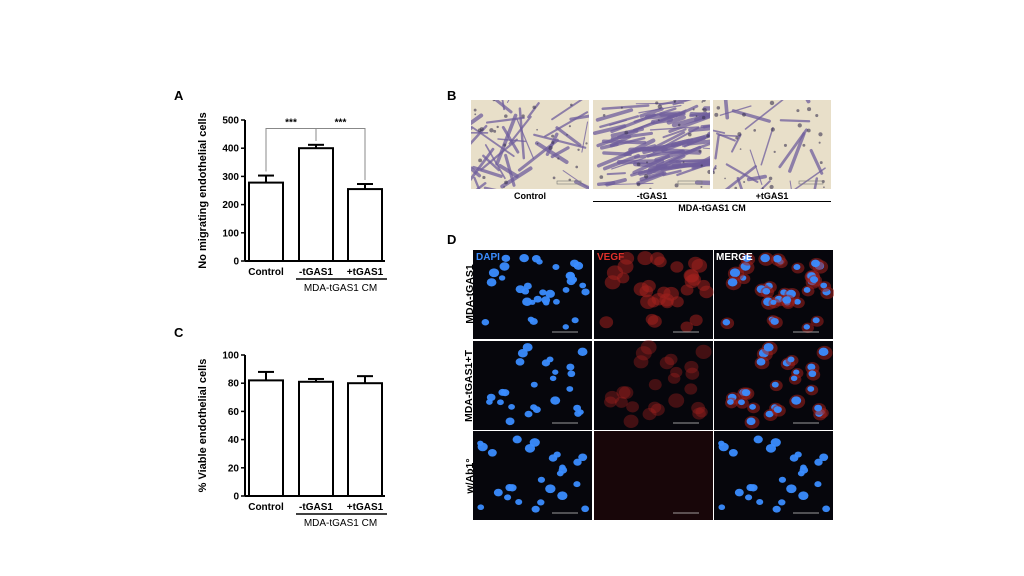 The height and width of the screenshot is (576, 1024). I want to click on micrograph-control, so click(530, 144).